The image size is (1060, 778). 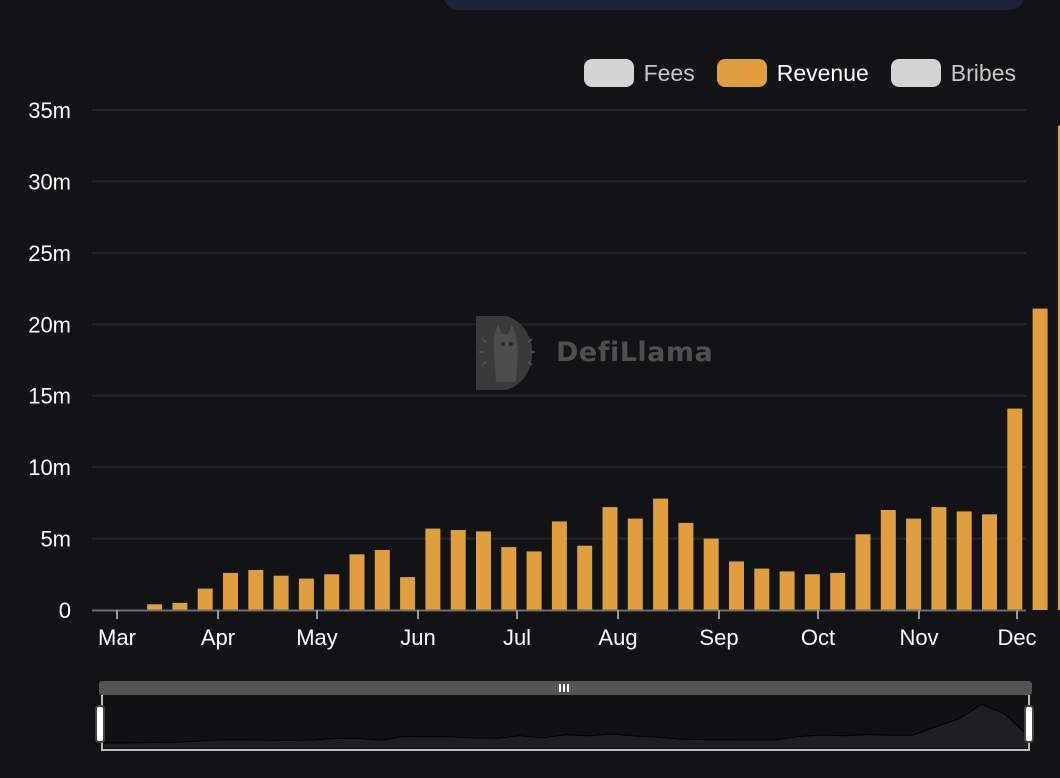 I want to click on legend-swatch-fees, so click(x=608, y=73).